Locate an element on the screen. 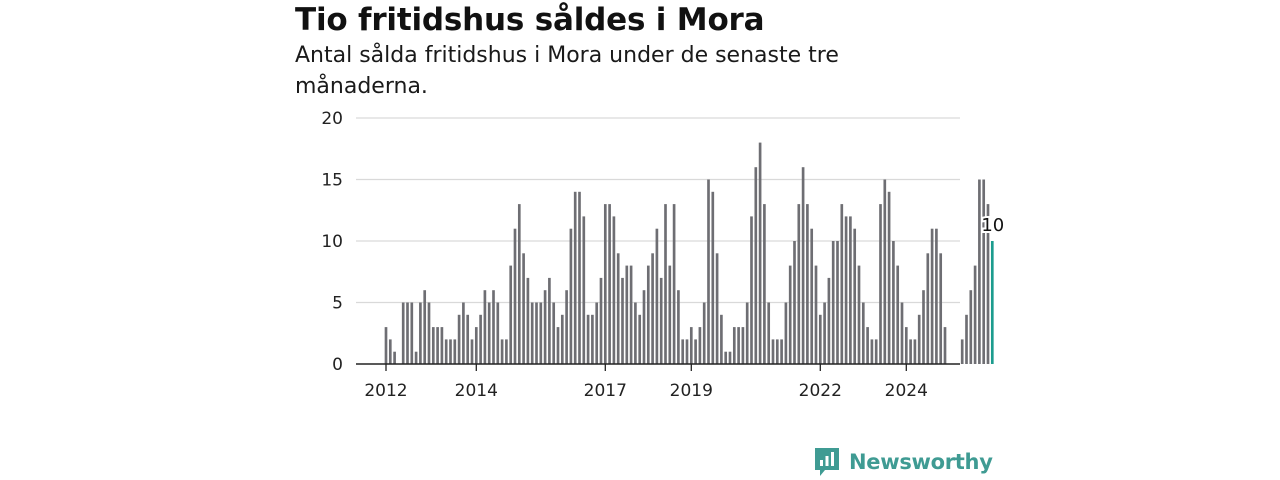 Image resolution: width=1280 pixels, height=480 pixels. y-tick-label: 5 is located at coordinates (337, 304).